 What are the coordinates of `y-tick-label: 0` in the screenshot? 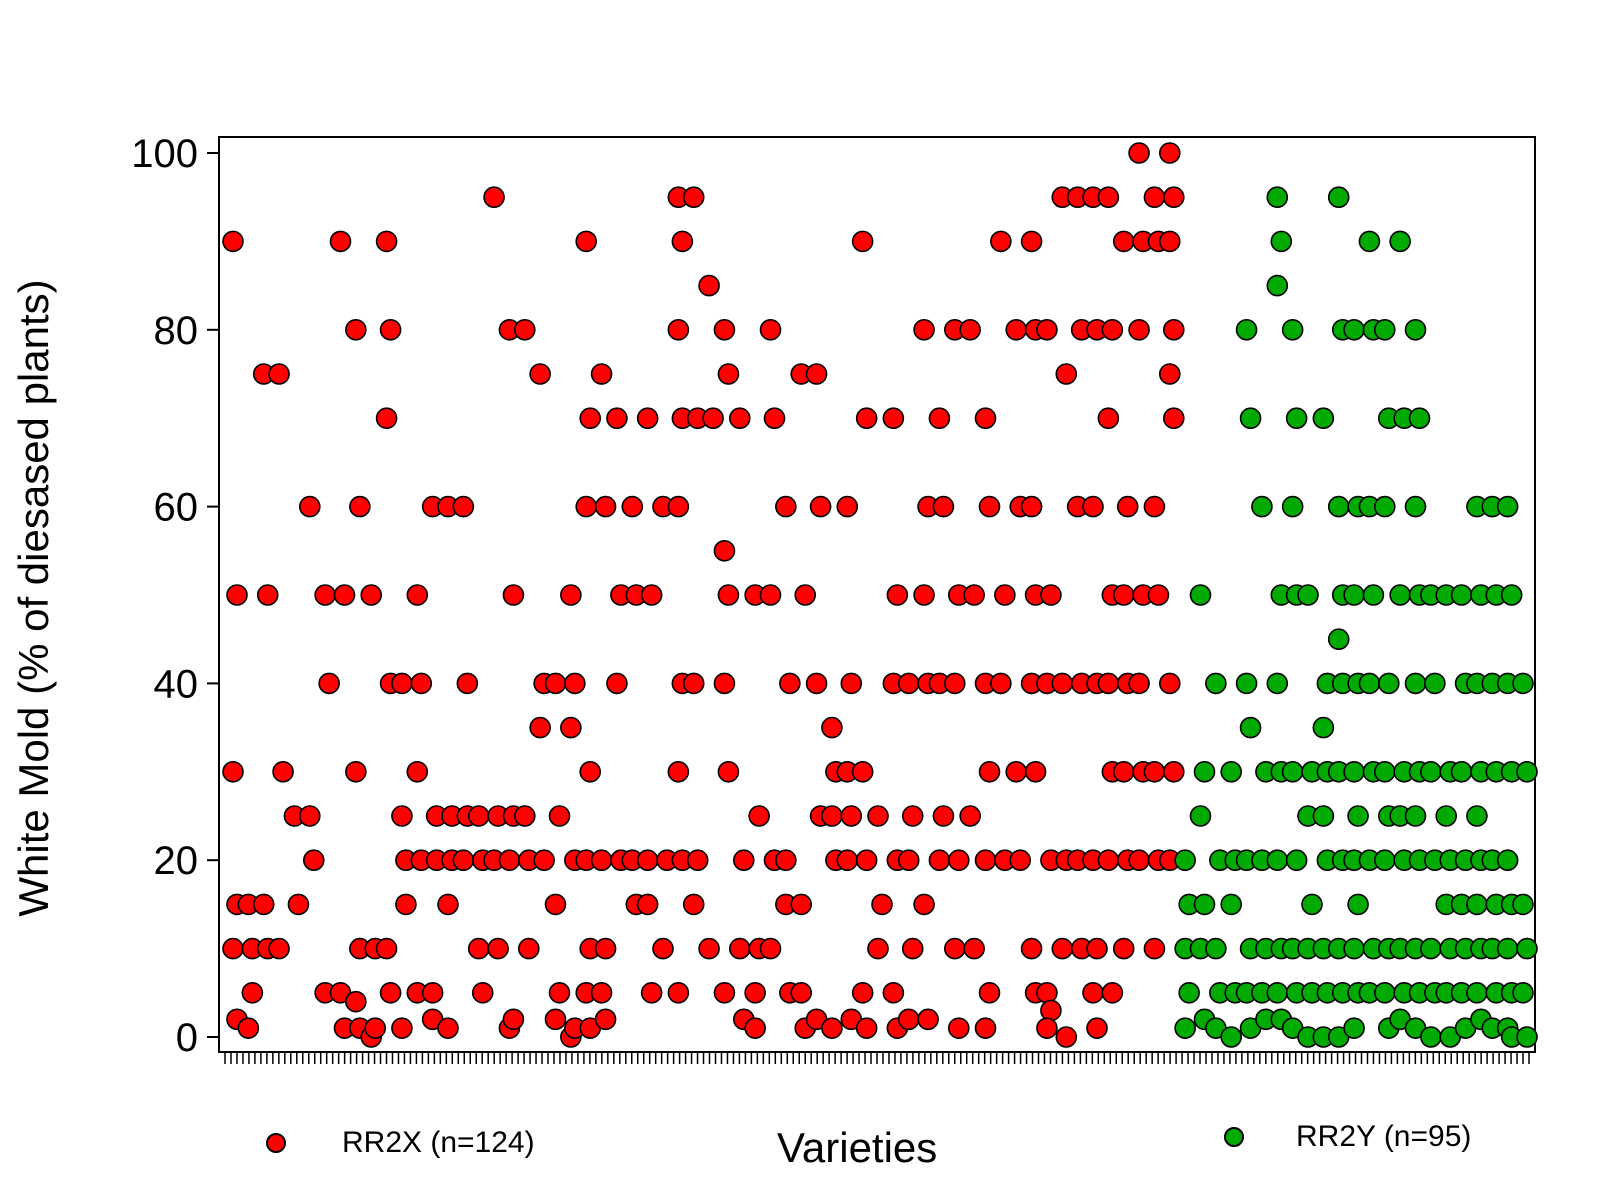 It's located at (187, 1038).